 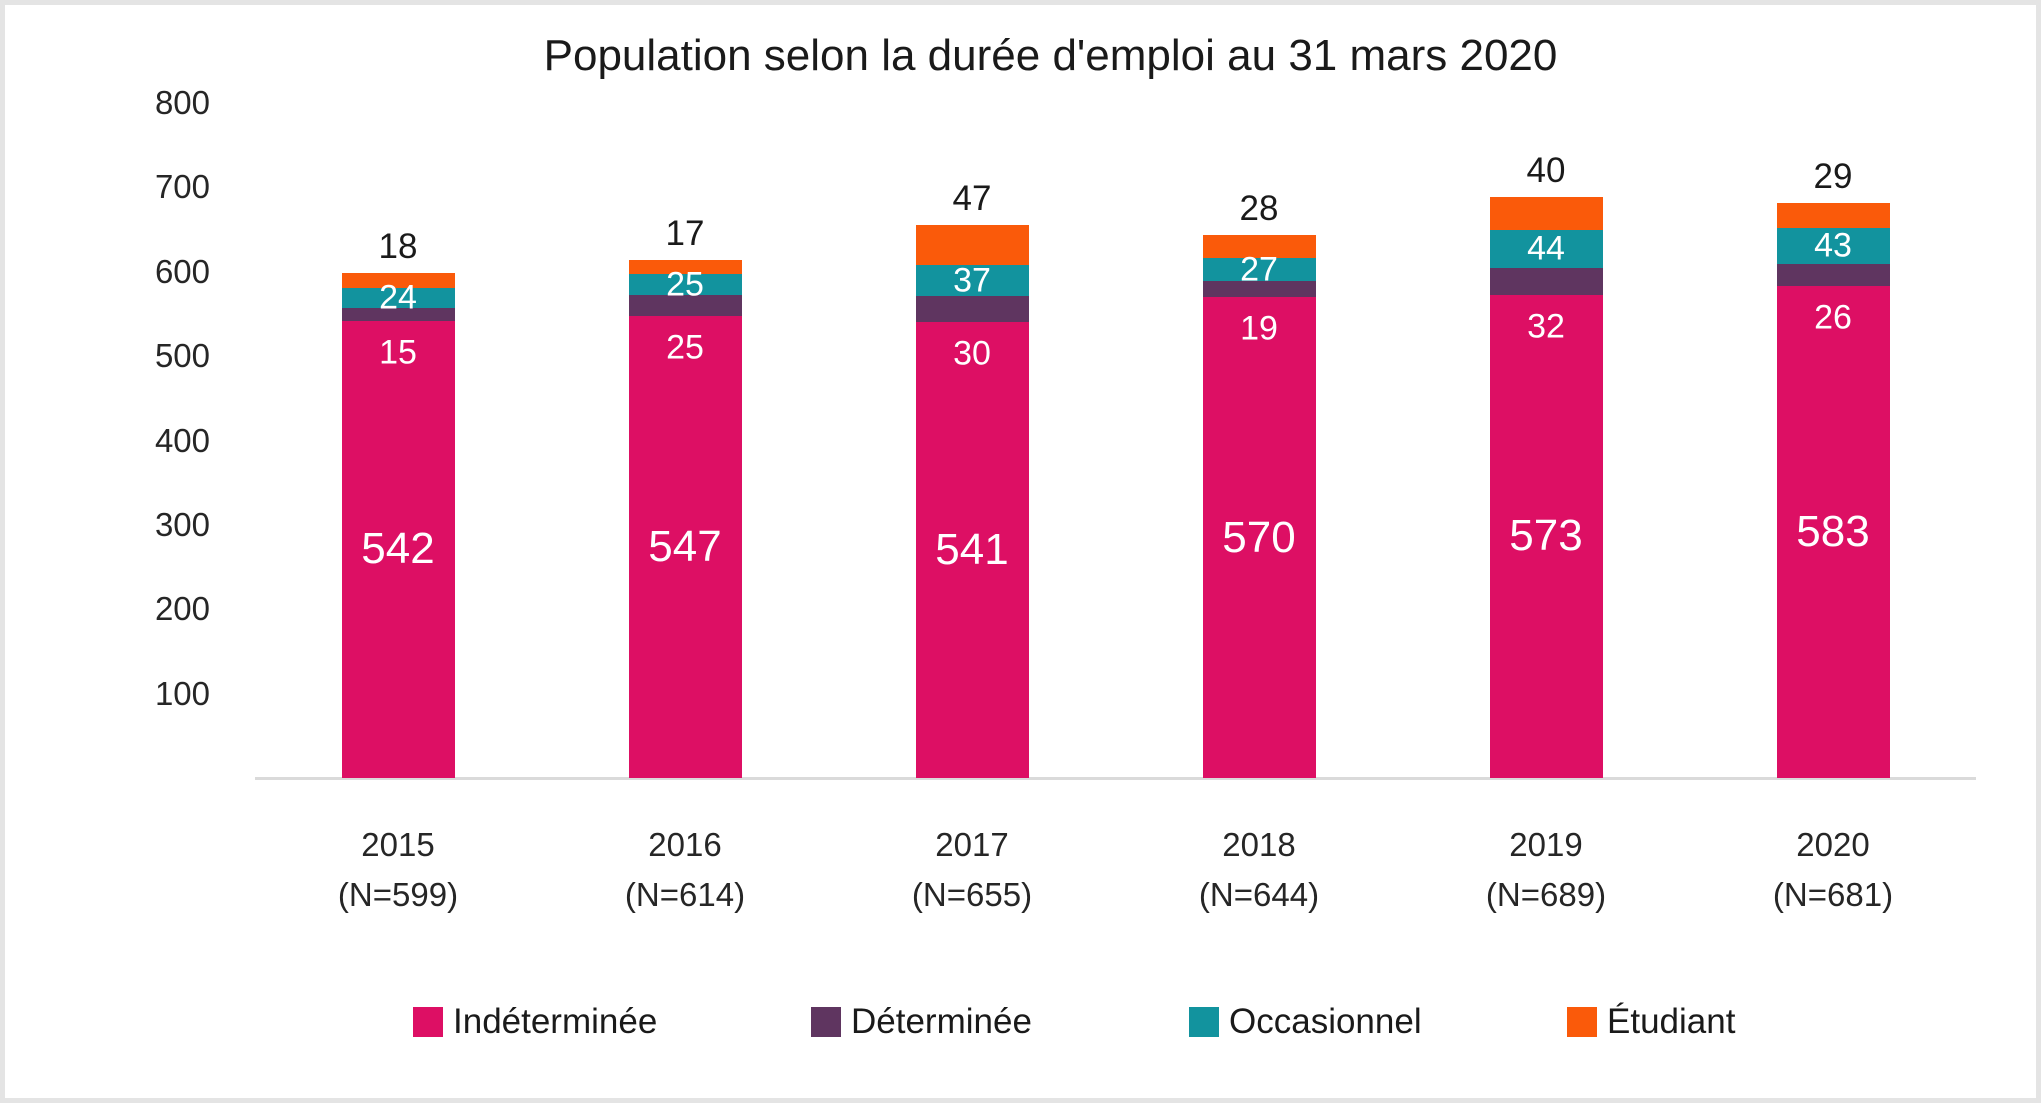 I want to click on label-occasionnel: 44, so click(x=1546, y=248).